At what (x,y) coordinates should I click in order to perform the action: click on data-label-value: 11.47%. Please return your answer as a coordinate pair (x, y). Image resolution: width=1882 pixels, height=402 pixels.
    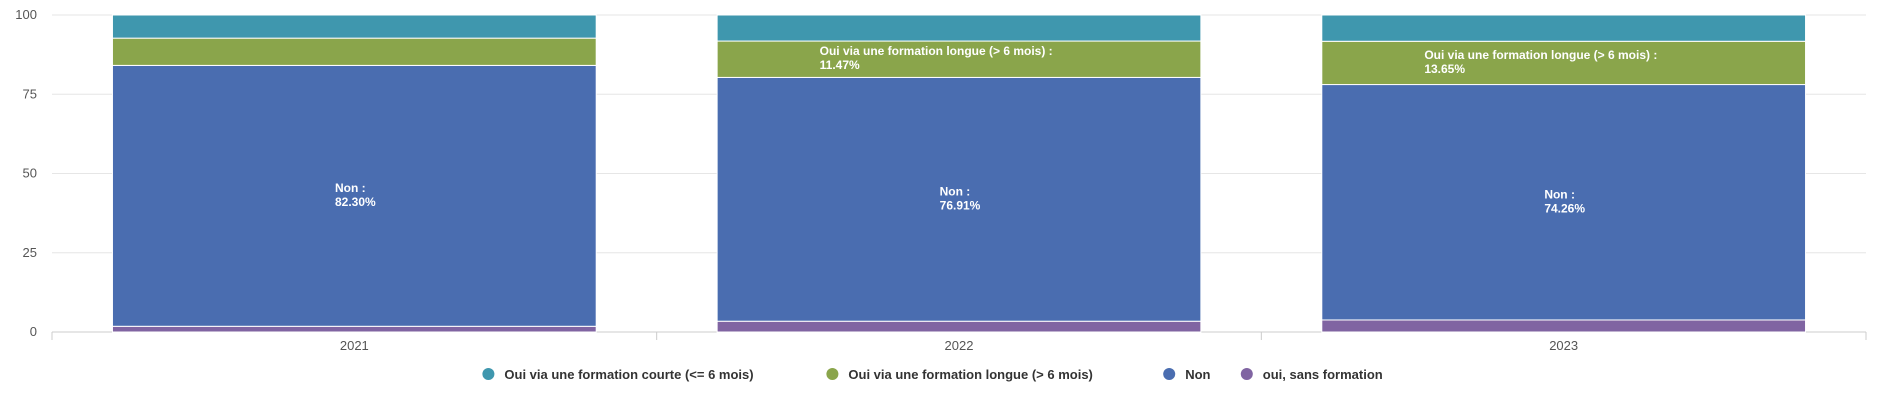
    Looking at the image, I should click on (840, 65).